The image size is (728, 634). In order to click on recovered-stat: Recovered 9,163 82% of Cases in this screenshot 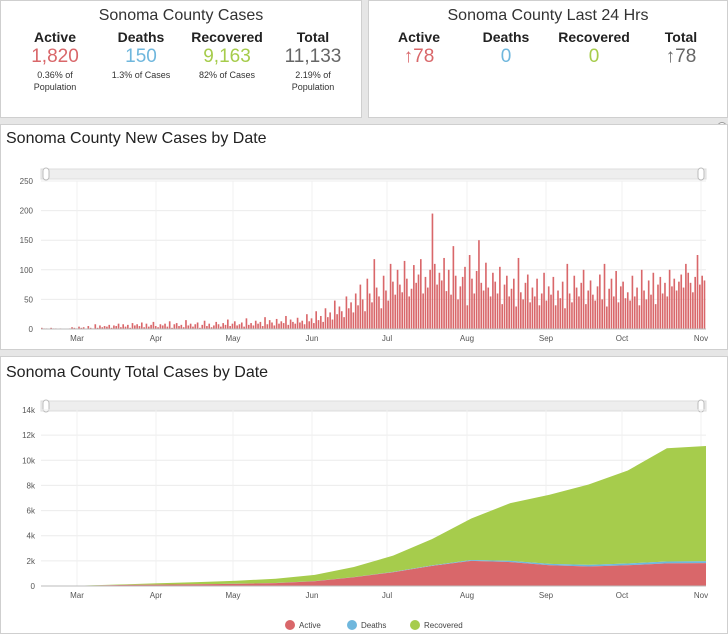, I will do `click(227, 55)`.